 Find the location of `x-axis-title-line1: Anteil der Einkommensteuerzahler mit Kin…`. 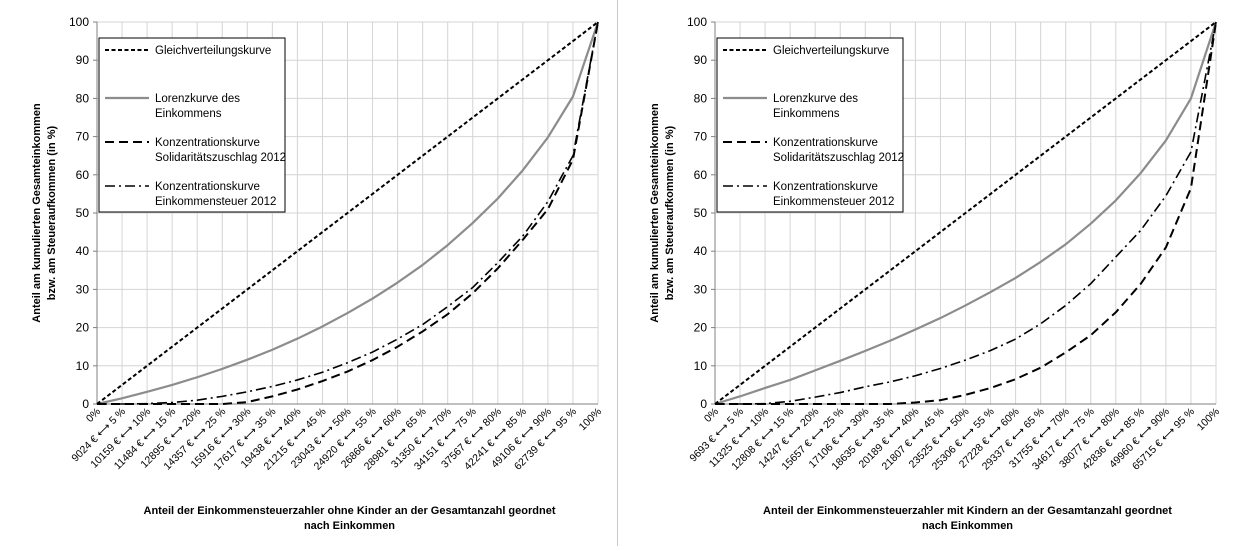

x-axis-title-line1: Anteil der Einkommensteuerzahler mit Kin… is located at coordinates (967, 511).